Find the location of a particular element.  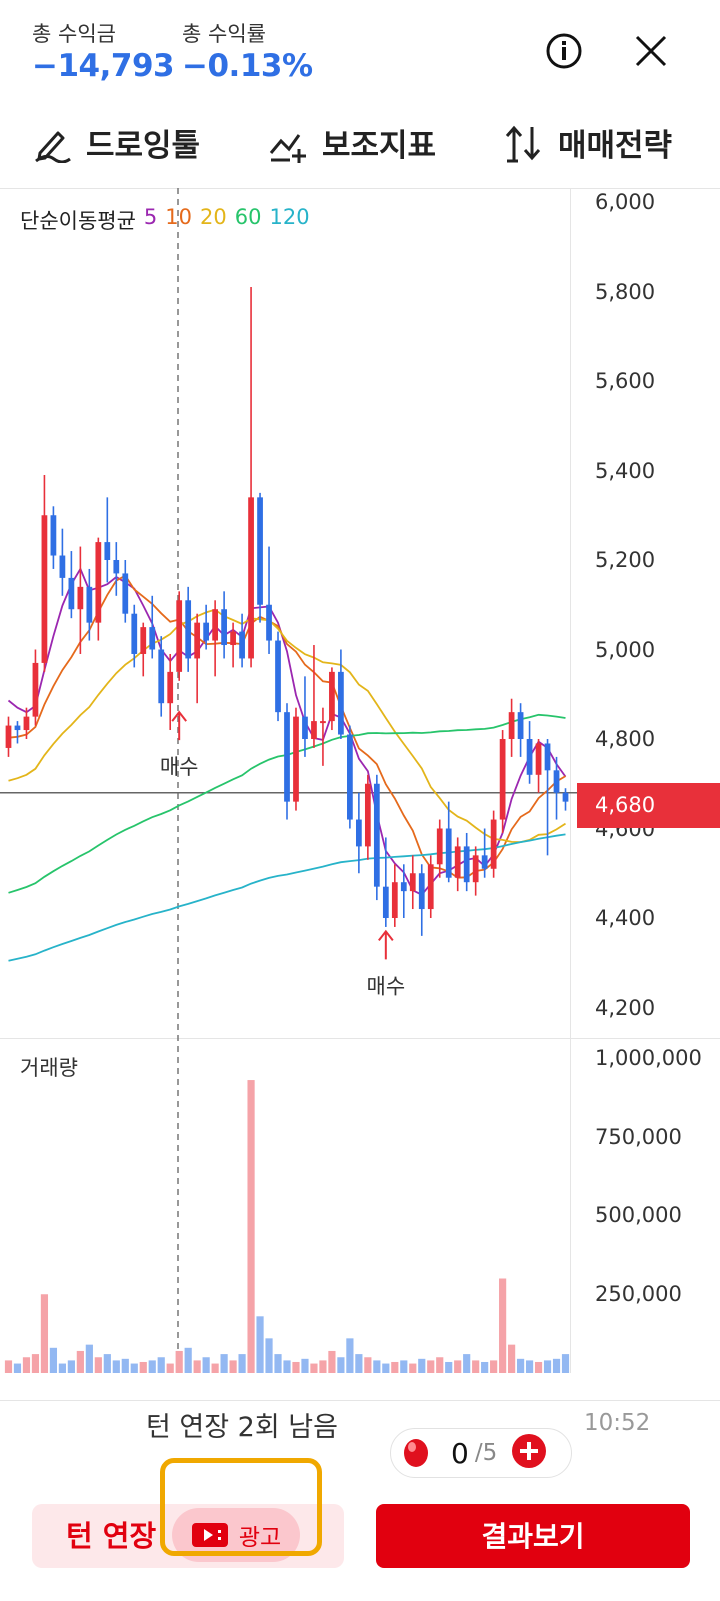

volume-tick-label: 750,000 is located at coordinates (638, 1136).